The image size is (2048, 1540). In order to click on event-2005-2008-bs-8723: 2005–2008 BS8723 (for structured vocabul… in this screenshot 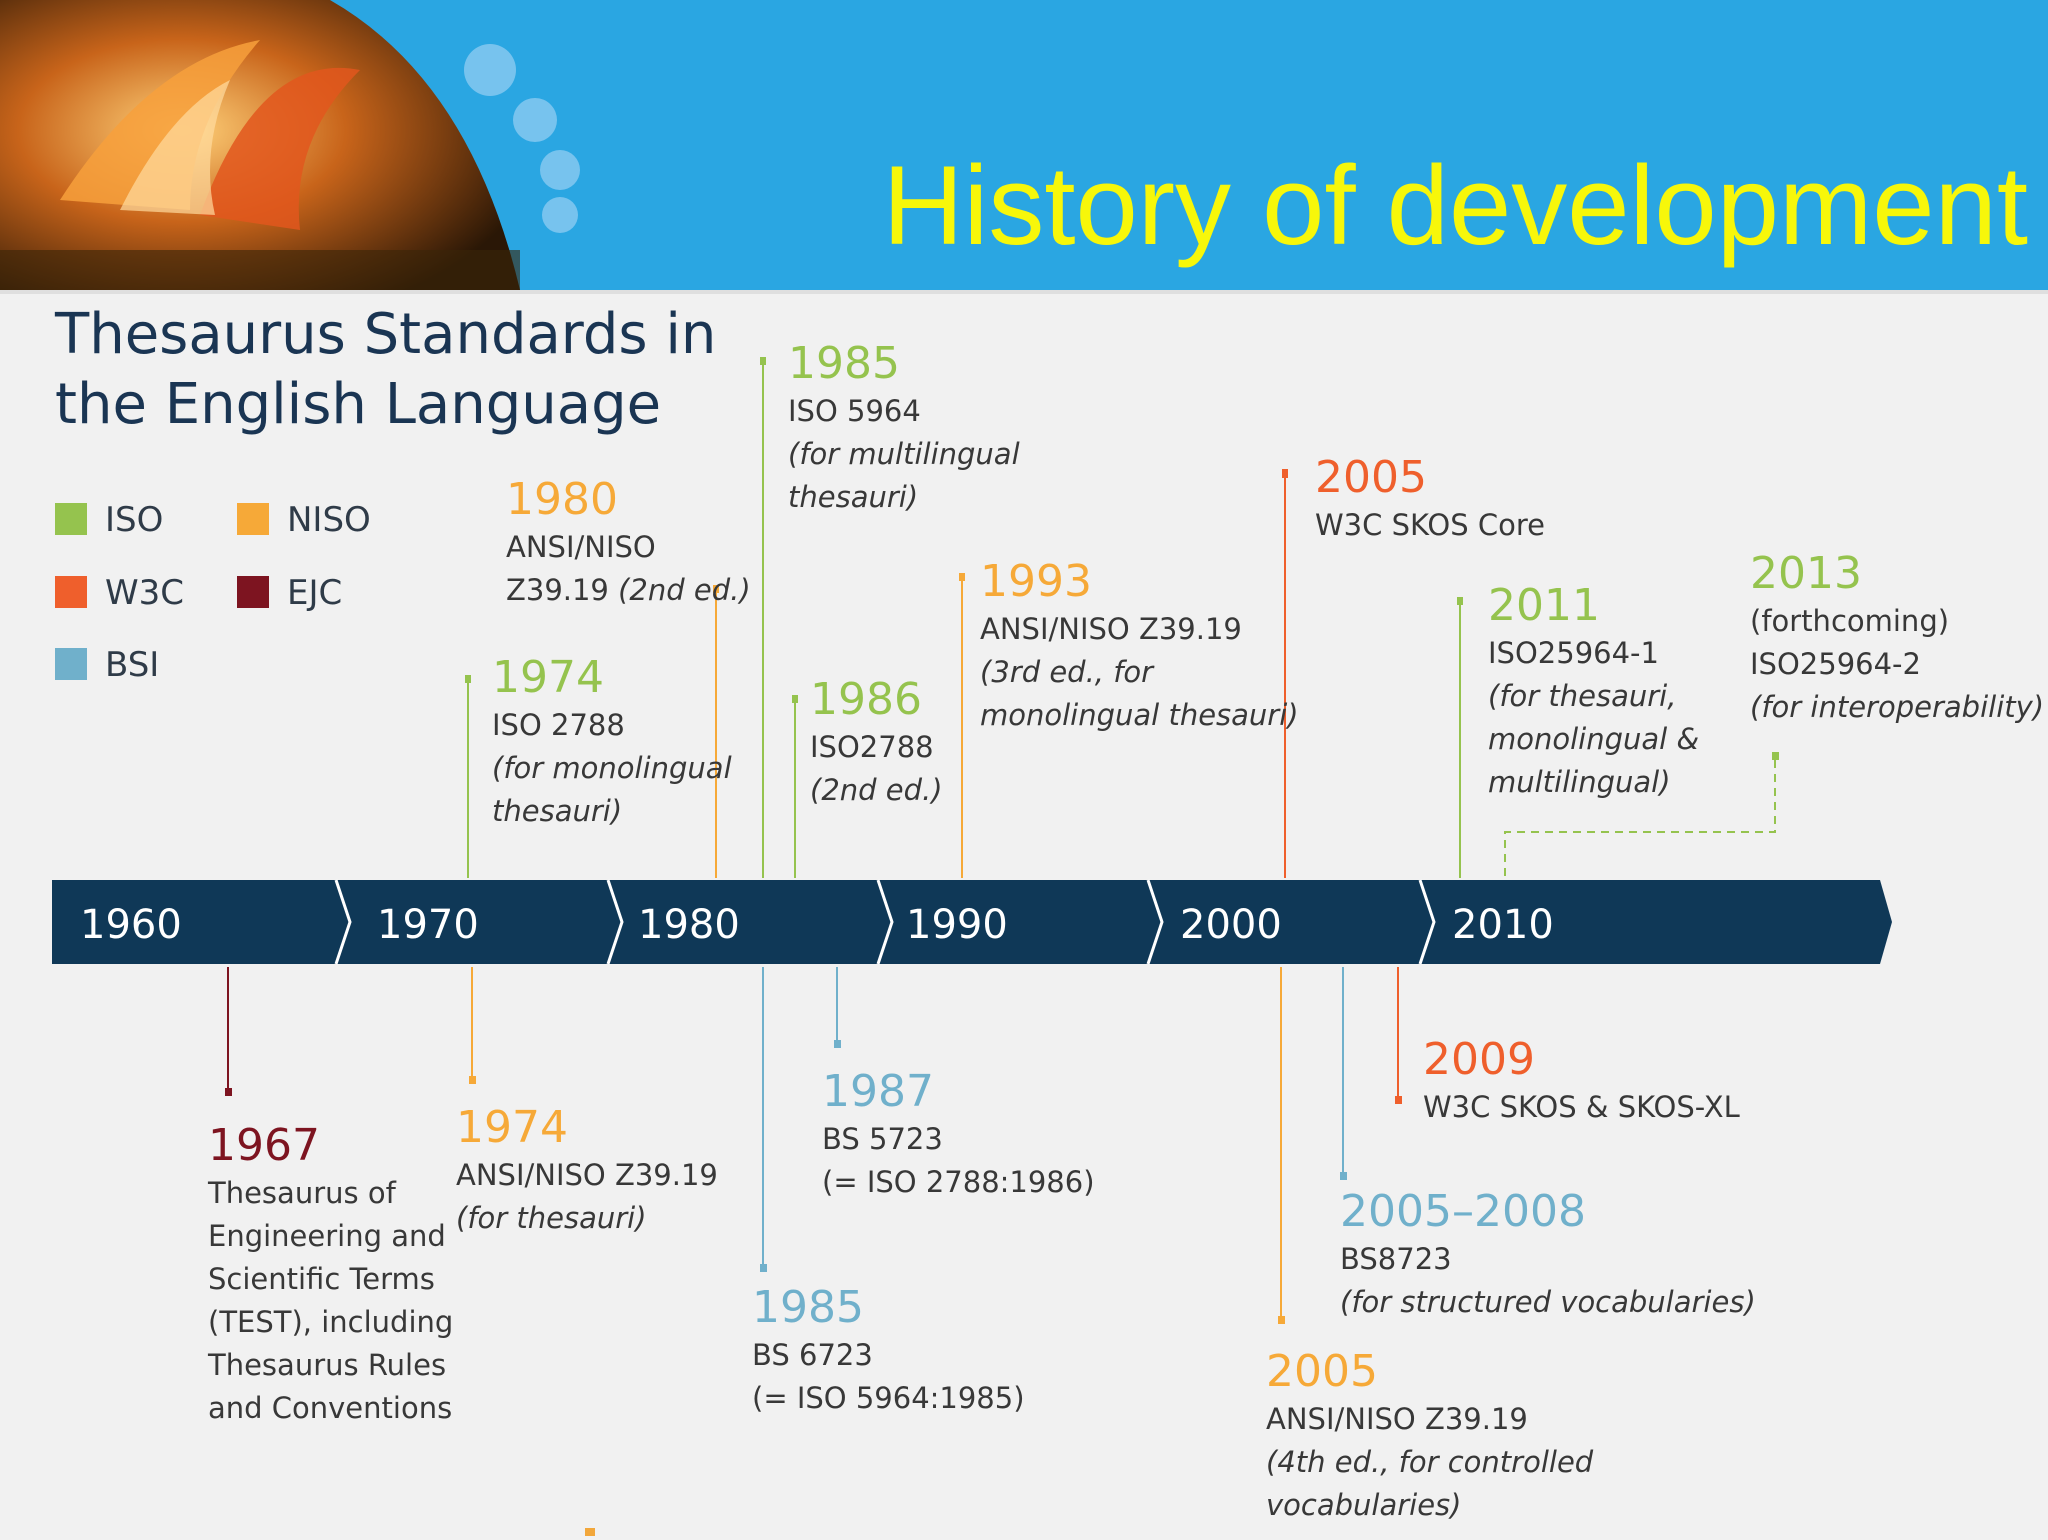, I will do `click(1548, 1255)`.